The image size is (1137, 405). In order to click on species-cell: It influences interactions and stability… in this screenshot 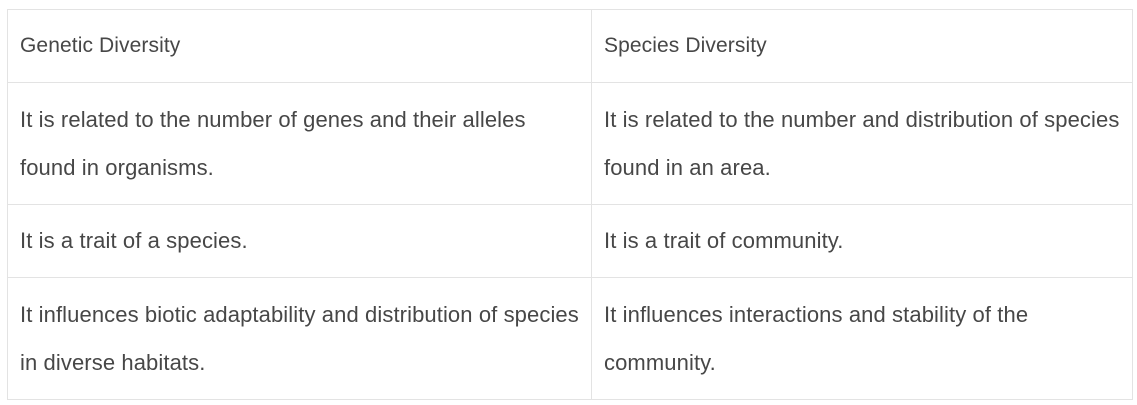, I will do `click(862, 338)`.